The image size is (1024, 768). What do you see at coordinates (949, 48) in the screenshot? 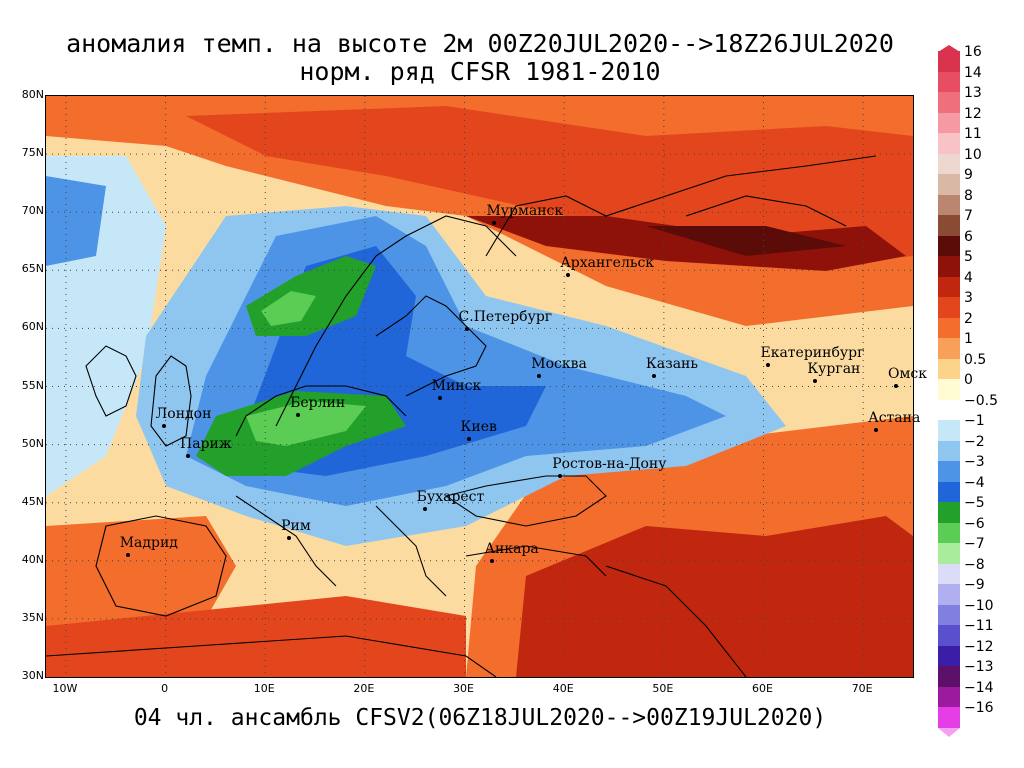
I see `legend-top-arrow` at bounding box center [949, 48].